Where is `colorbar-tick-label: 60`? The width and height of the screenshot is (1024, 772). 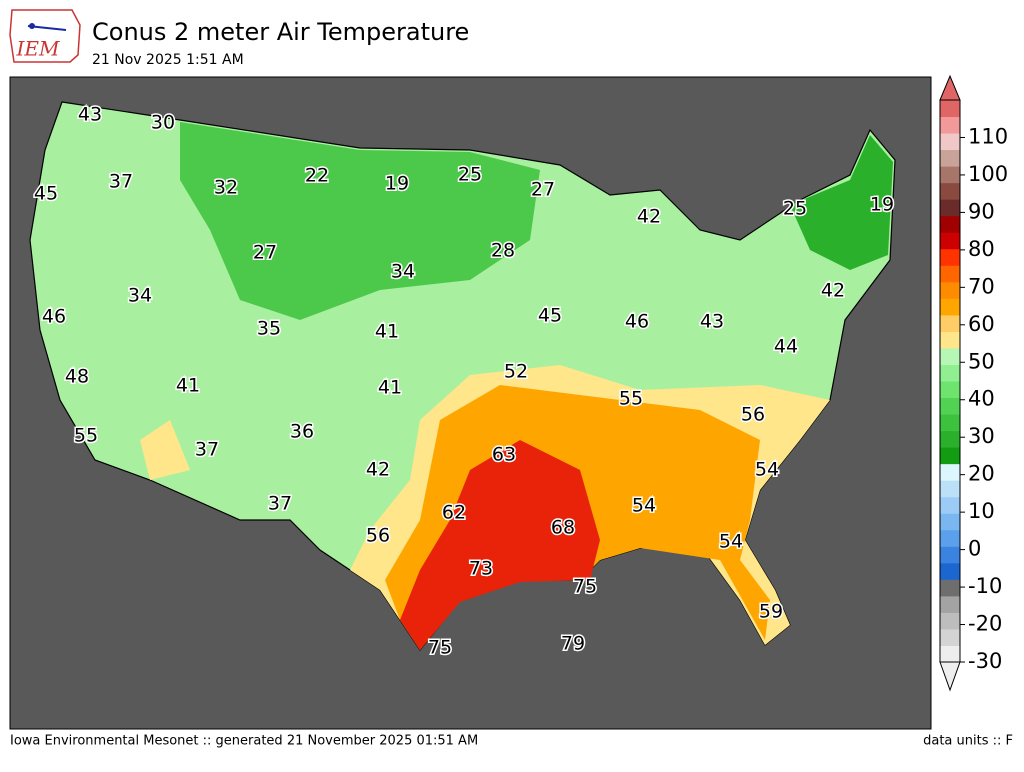 colorbar-tick-label: 60 is located at coordinates (981, 324).